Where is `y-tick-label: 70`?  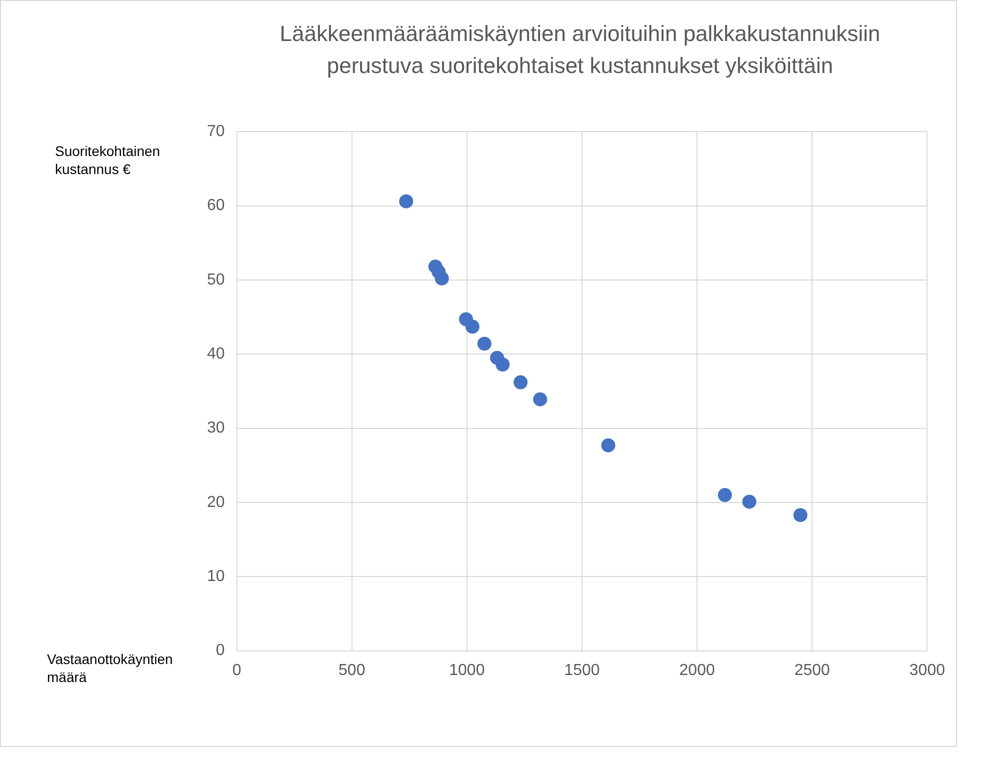 y-tick-label: 70 is located at coordinates (216, 131).